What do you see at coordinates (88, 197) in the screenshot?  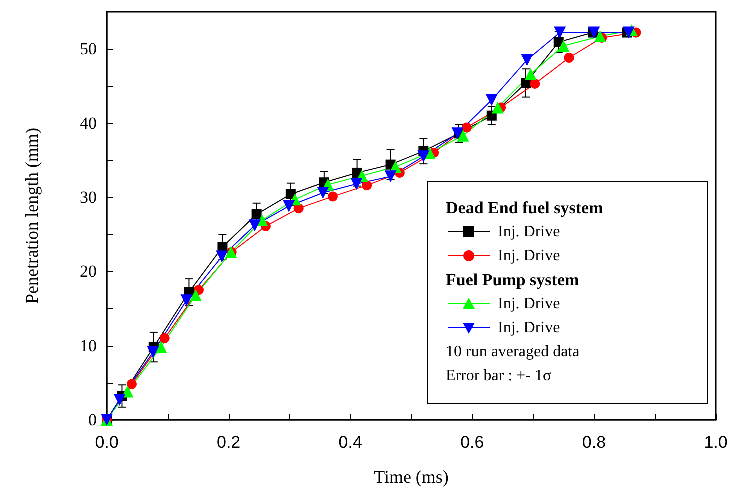 I see `y-tick-label: 30` at bounding box center [88, 197].